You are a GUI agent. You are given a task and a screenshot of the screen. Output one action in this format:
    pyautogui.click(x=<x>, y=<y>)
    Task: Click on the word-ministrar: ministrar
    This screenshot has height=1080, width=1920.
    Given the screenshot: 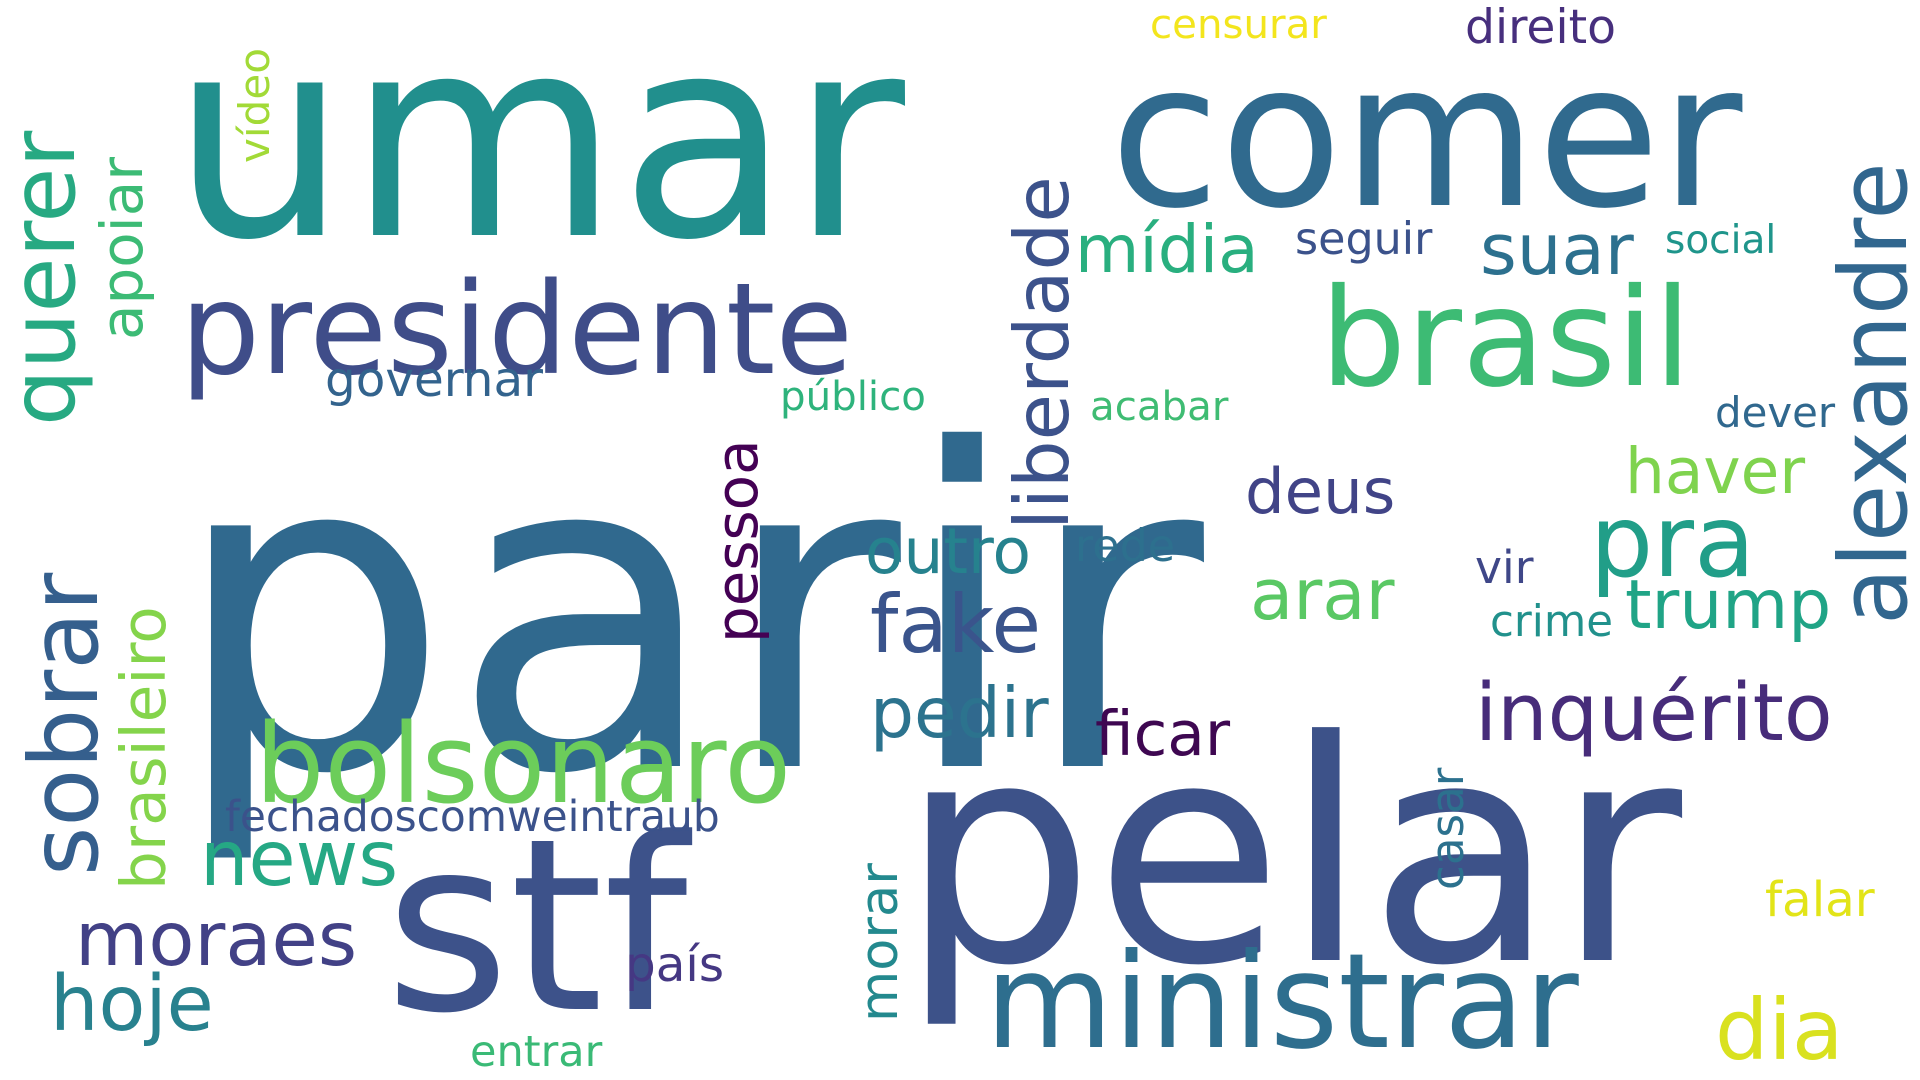 What is the action you would take?
    pyautogui.click(x=1282, y=1002)
    